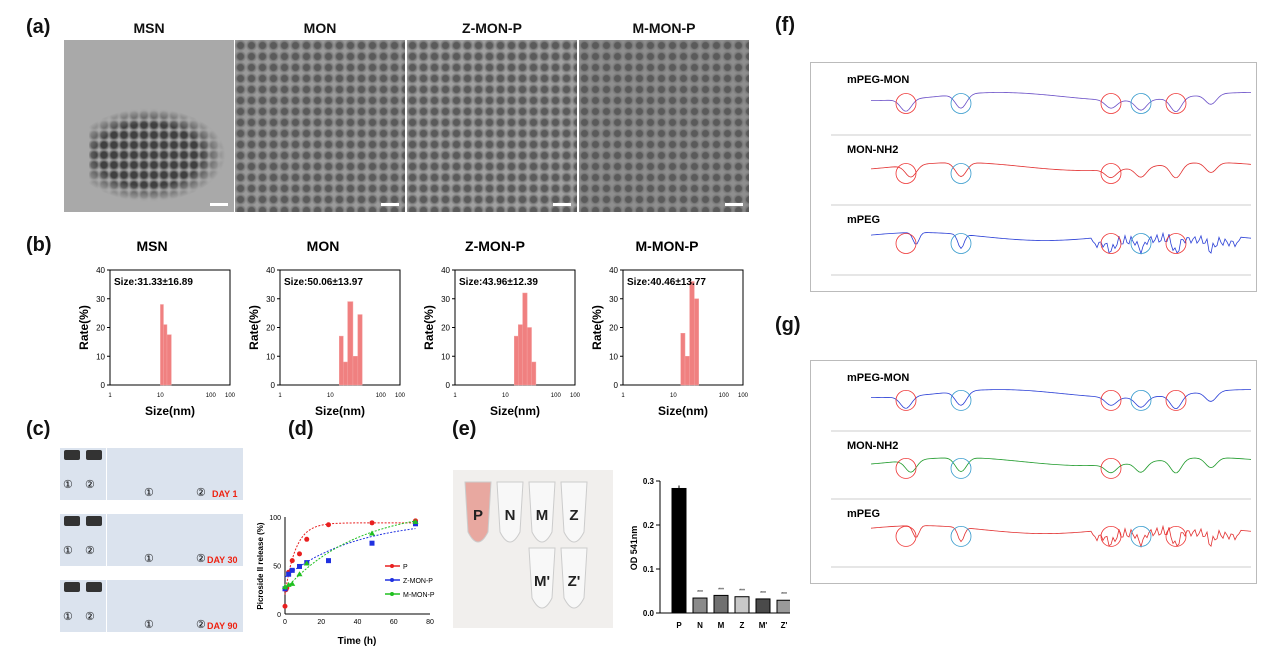 This screenshot has width=1268, height=655. I want to click on x-tick-label: 20, so click(321, 622).